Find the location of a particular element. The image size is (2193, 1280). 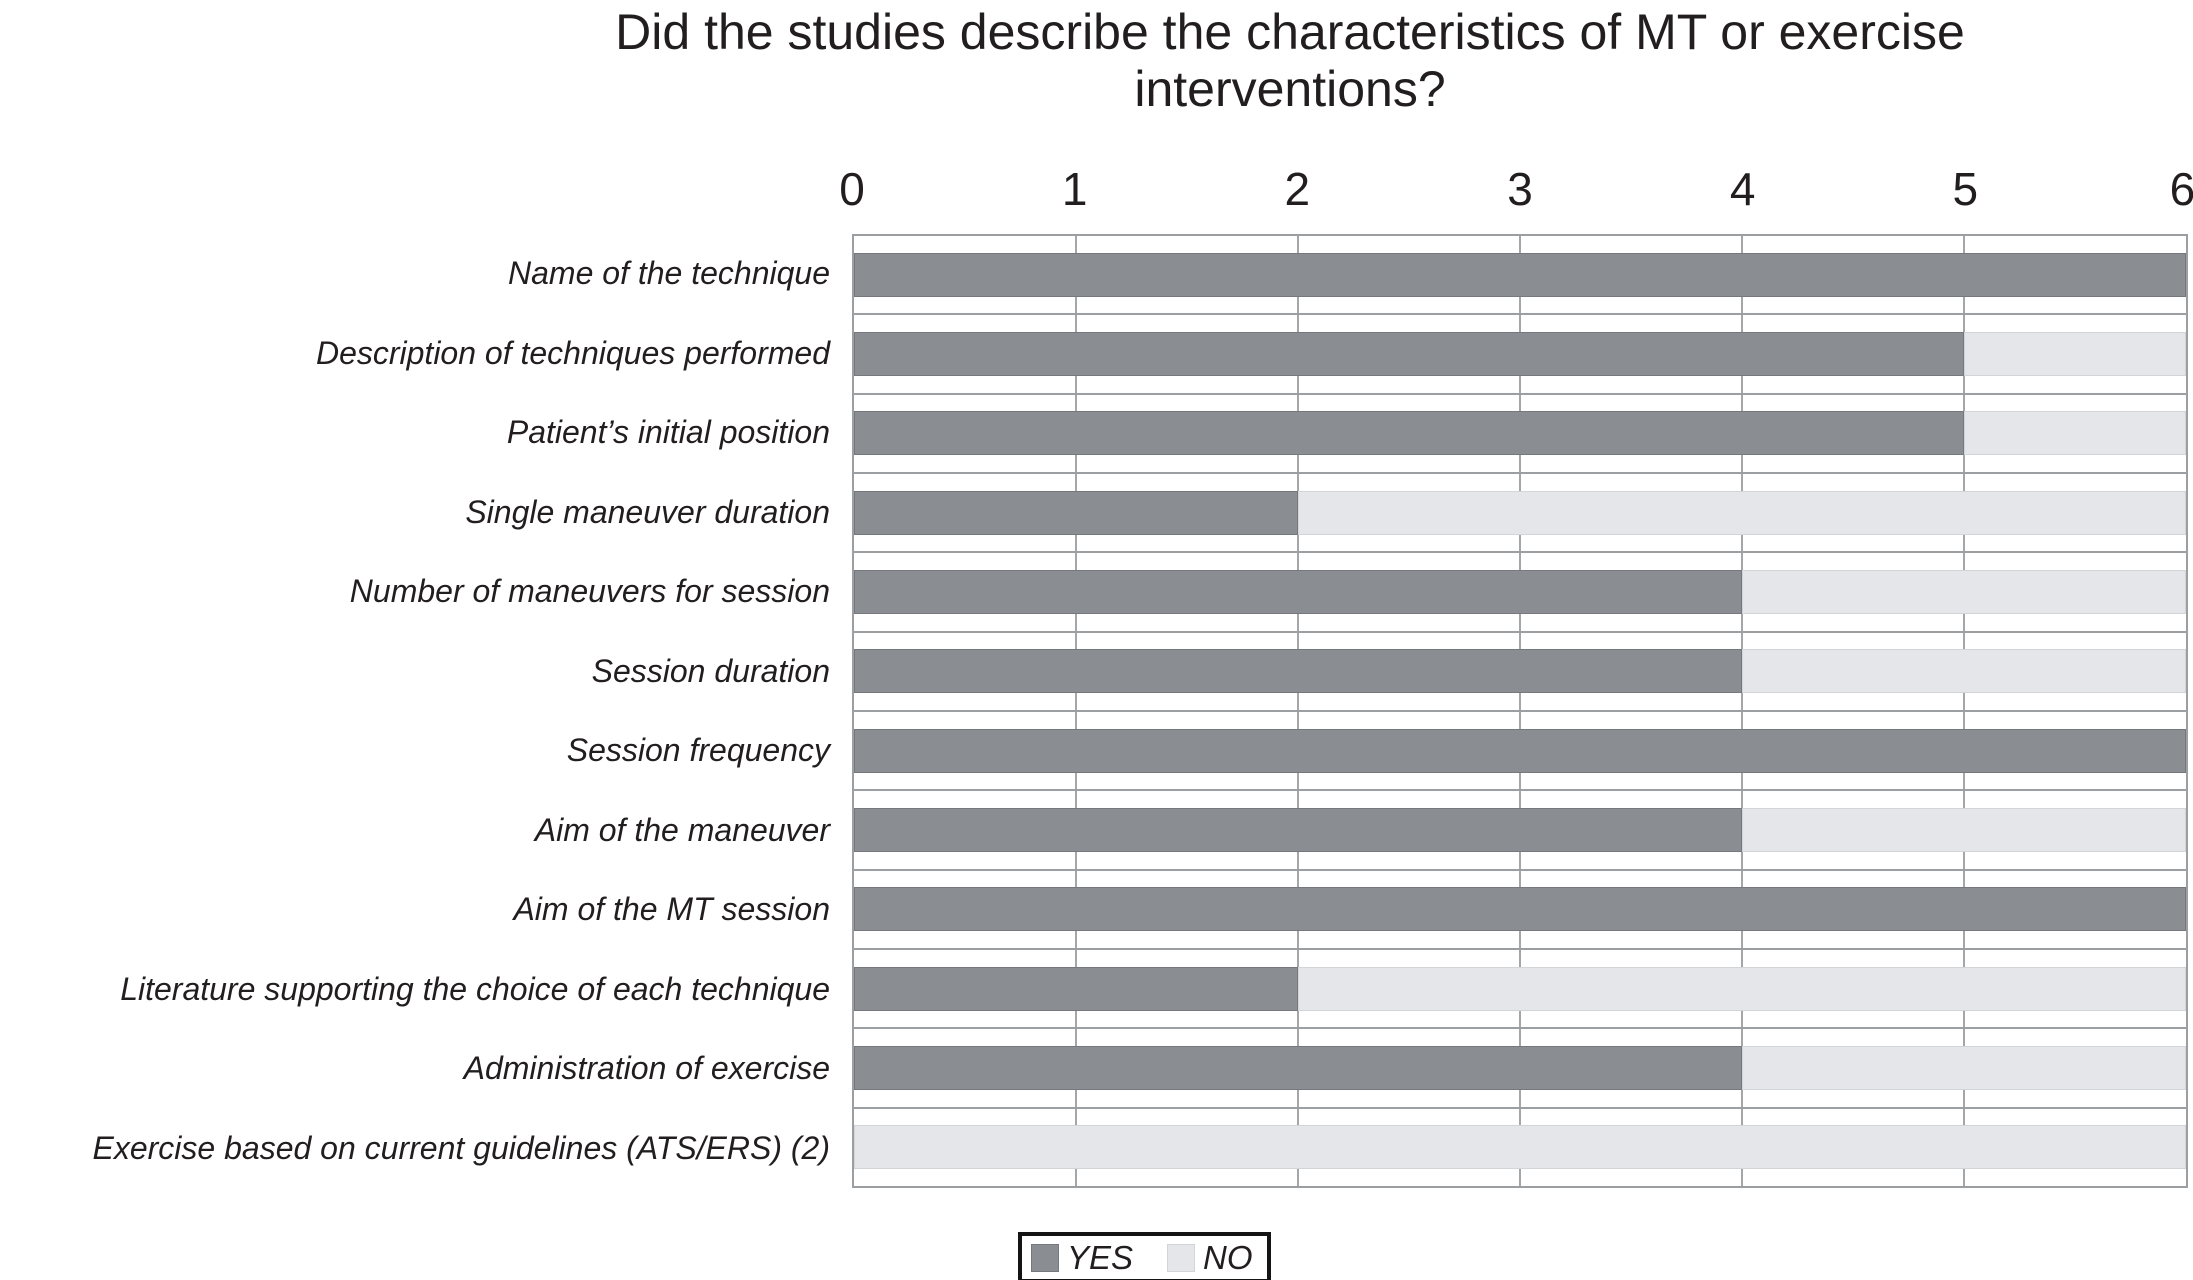

legend-no-swatch is located at coordinates (1181, 1257).